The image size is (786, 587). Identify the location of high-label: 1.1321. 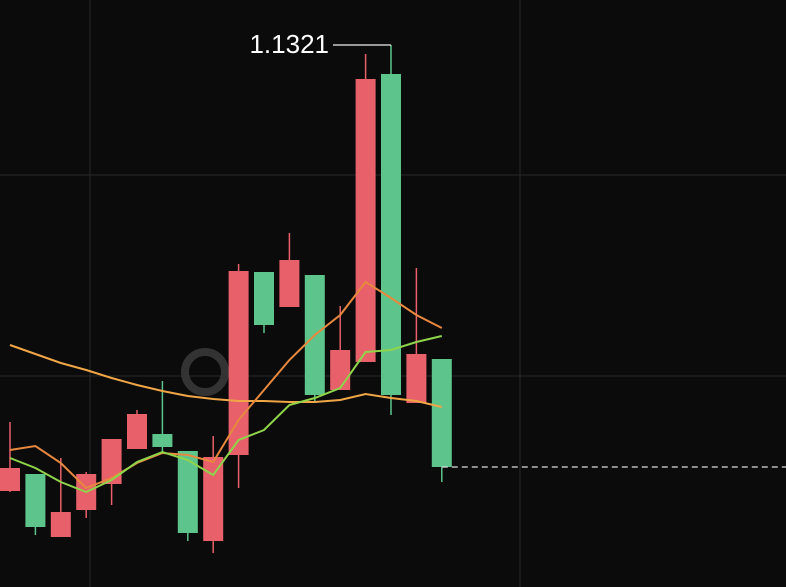
(289, 44).